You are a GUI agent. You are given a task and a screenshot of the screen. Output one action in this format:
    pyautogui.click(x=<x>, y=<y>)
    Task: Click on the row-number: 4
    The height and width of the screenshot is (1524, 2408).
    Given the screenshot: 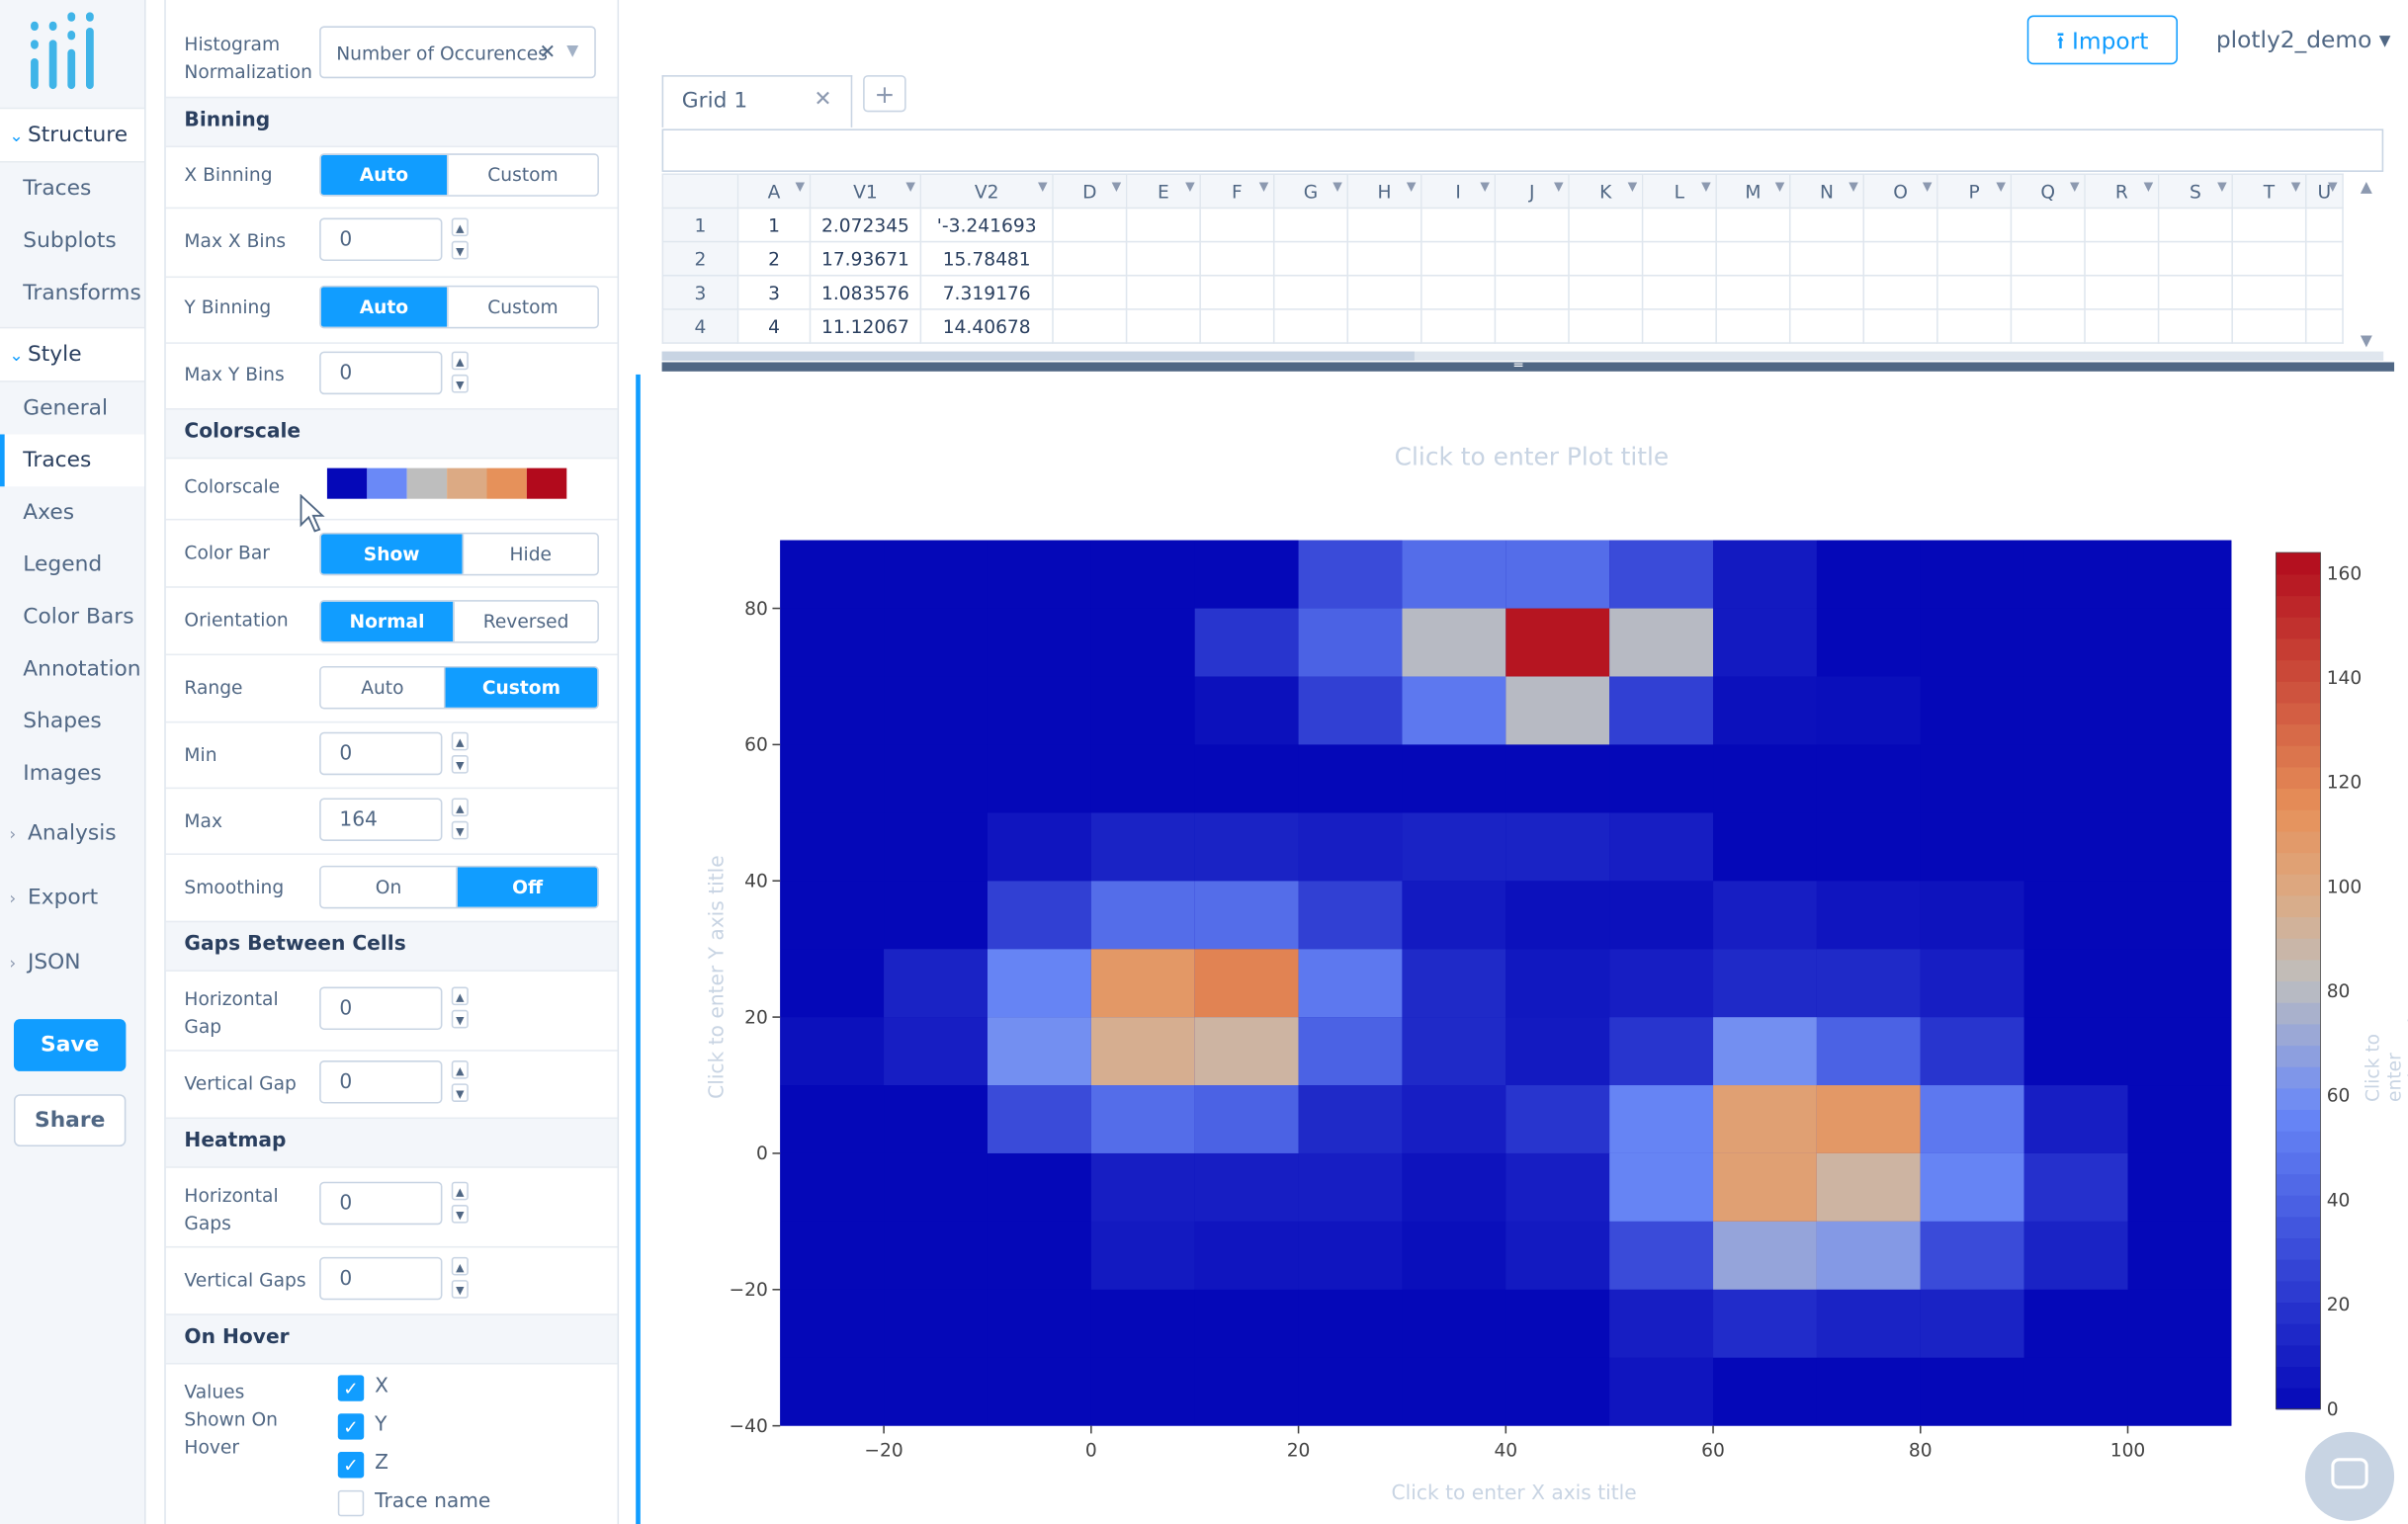 What is the action you would take?
    pyautogui.click(x=700, y=326)
    